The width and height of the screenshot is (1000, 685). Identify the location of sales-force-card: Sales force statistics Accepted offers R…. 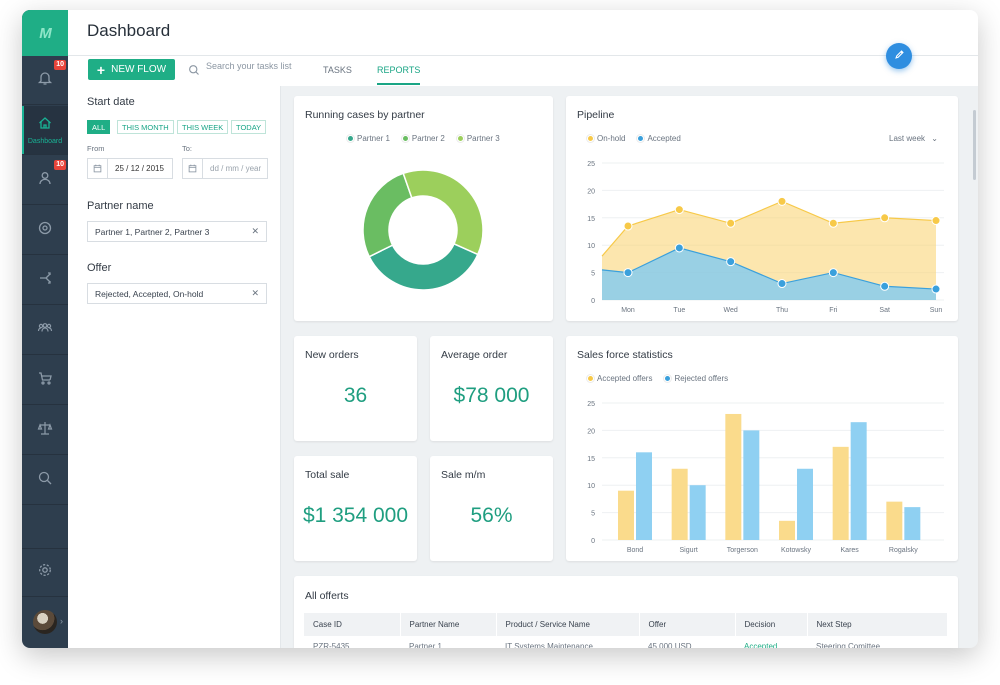
(762, 448).